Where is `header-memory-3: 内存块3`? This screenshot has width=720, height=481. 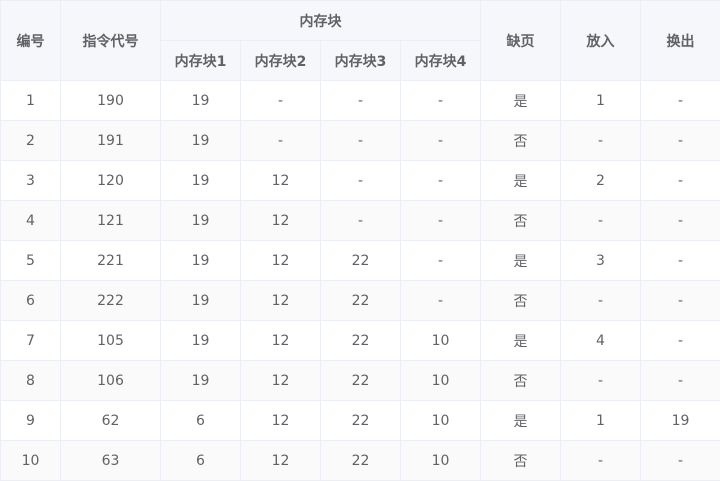 header-memory-3: 内存块3 is located at coordinates (361, 61).